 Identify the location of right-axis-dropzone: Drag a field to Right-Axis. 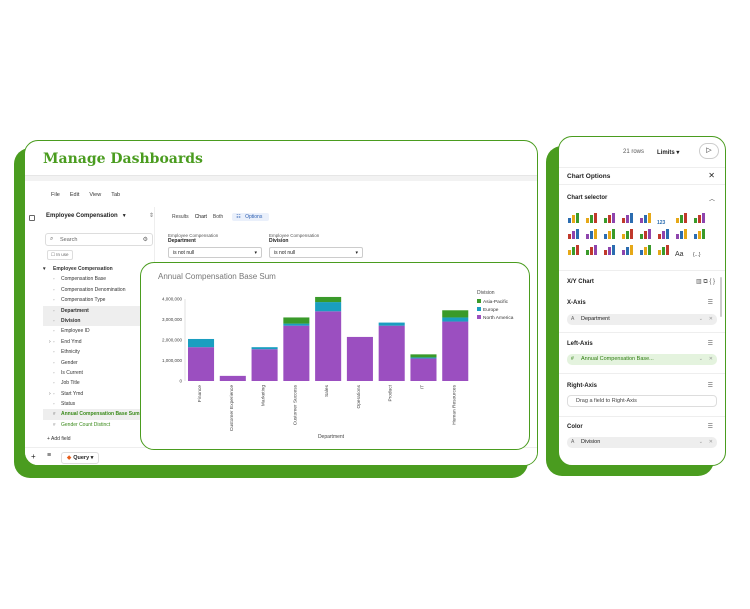
(642, 401).